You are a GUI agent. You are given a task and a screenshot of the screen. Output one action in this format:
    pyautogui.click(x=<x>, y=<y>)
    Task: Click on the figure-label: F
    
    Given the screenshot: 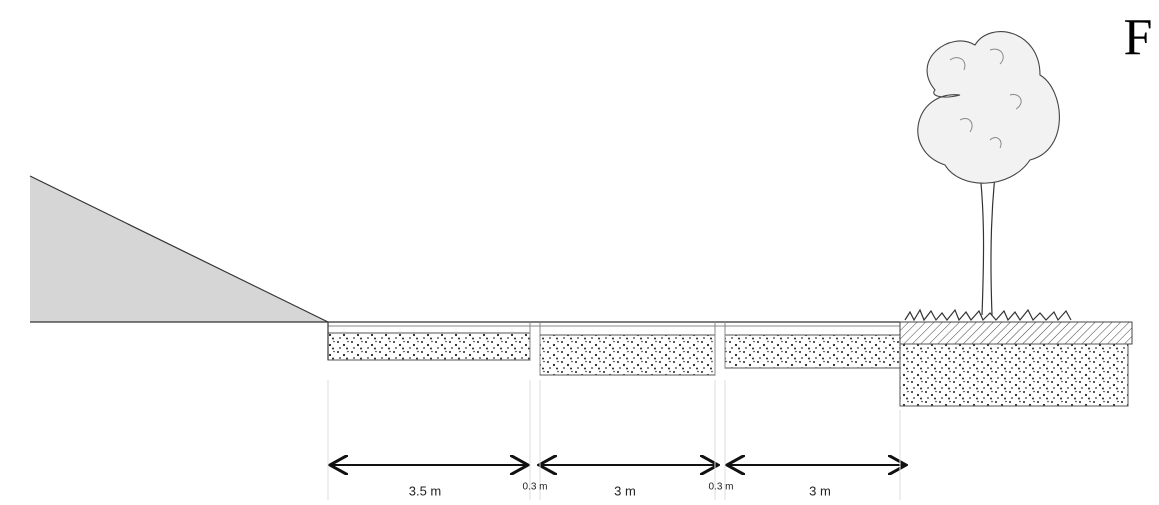 What is the action you would take?
    pyautogui.click(x=1138, y=37)
    